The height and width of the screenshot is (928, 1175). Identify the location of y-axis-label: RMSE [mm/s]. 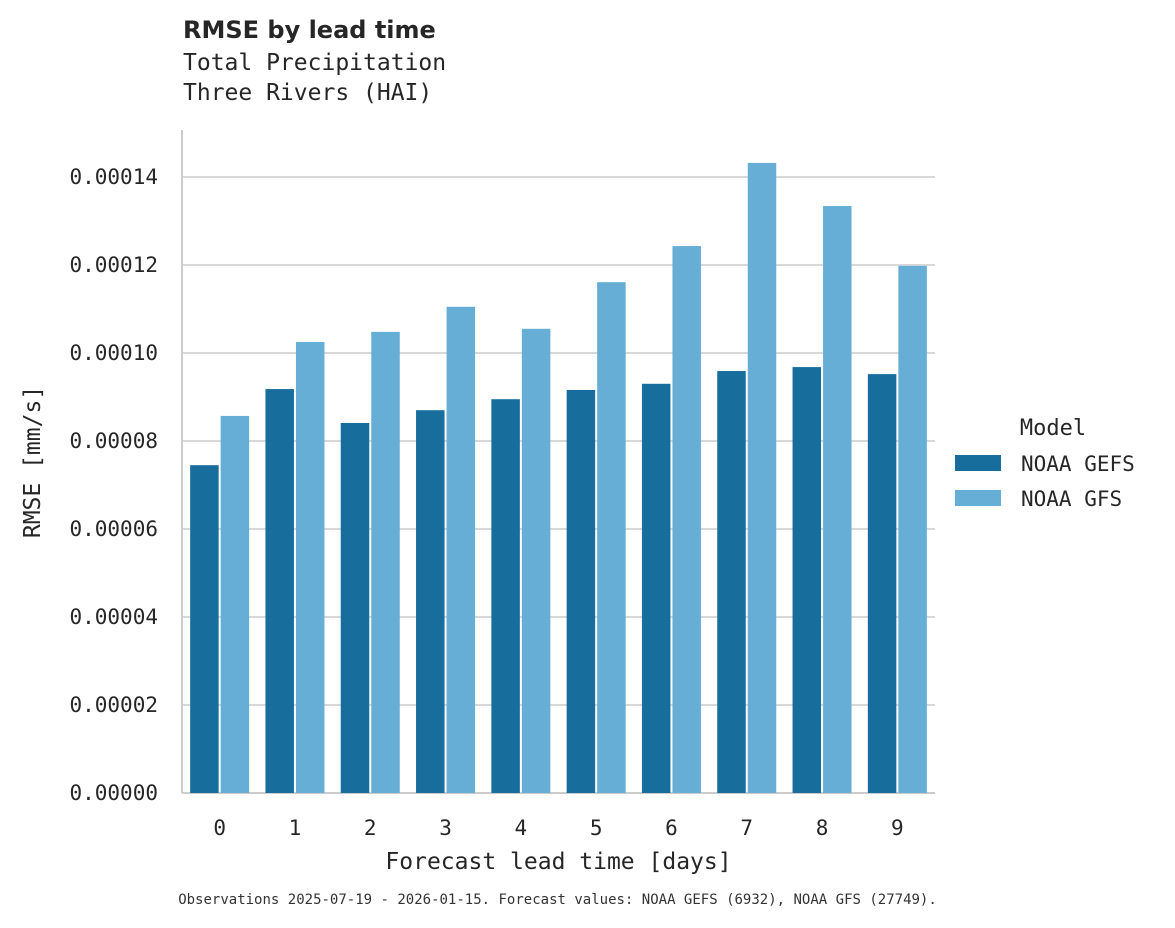
(33, 462).